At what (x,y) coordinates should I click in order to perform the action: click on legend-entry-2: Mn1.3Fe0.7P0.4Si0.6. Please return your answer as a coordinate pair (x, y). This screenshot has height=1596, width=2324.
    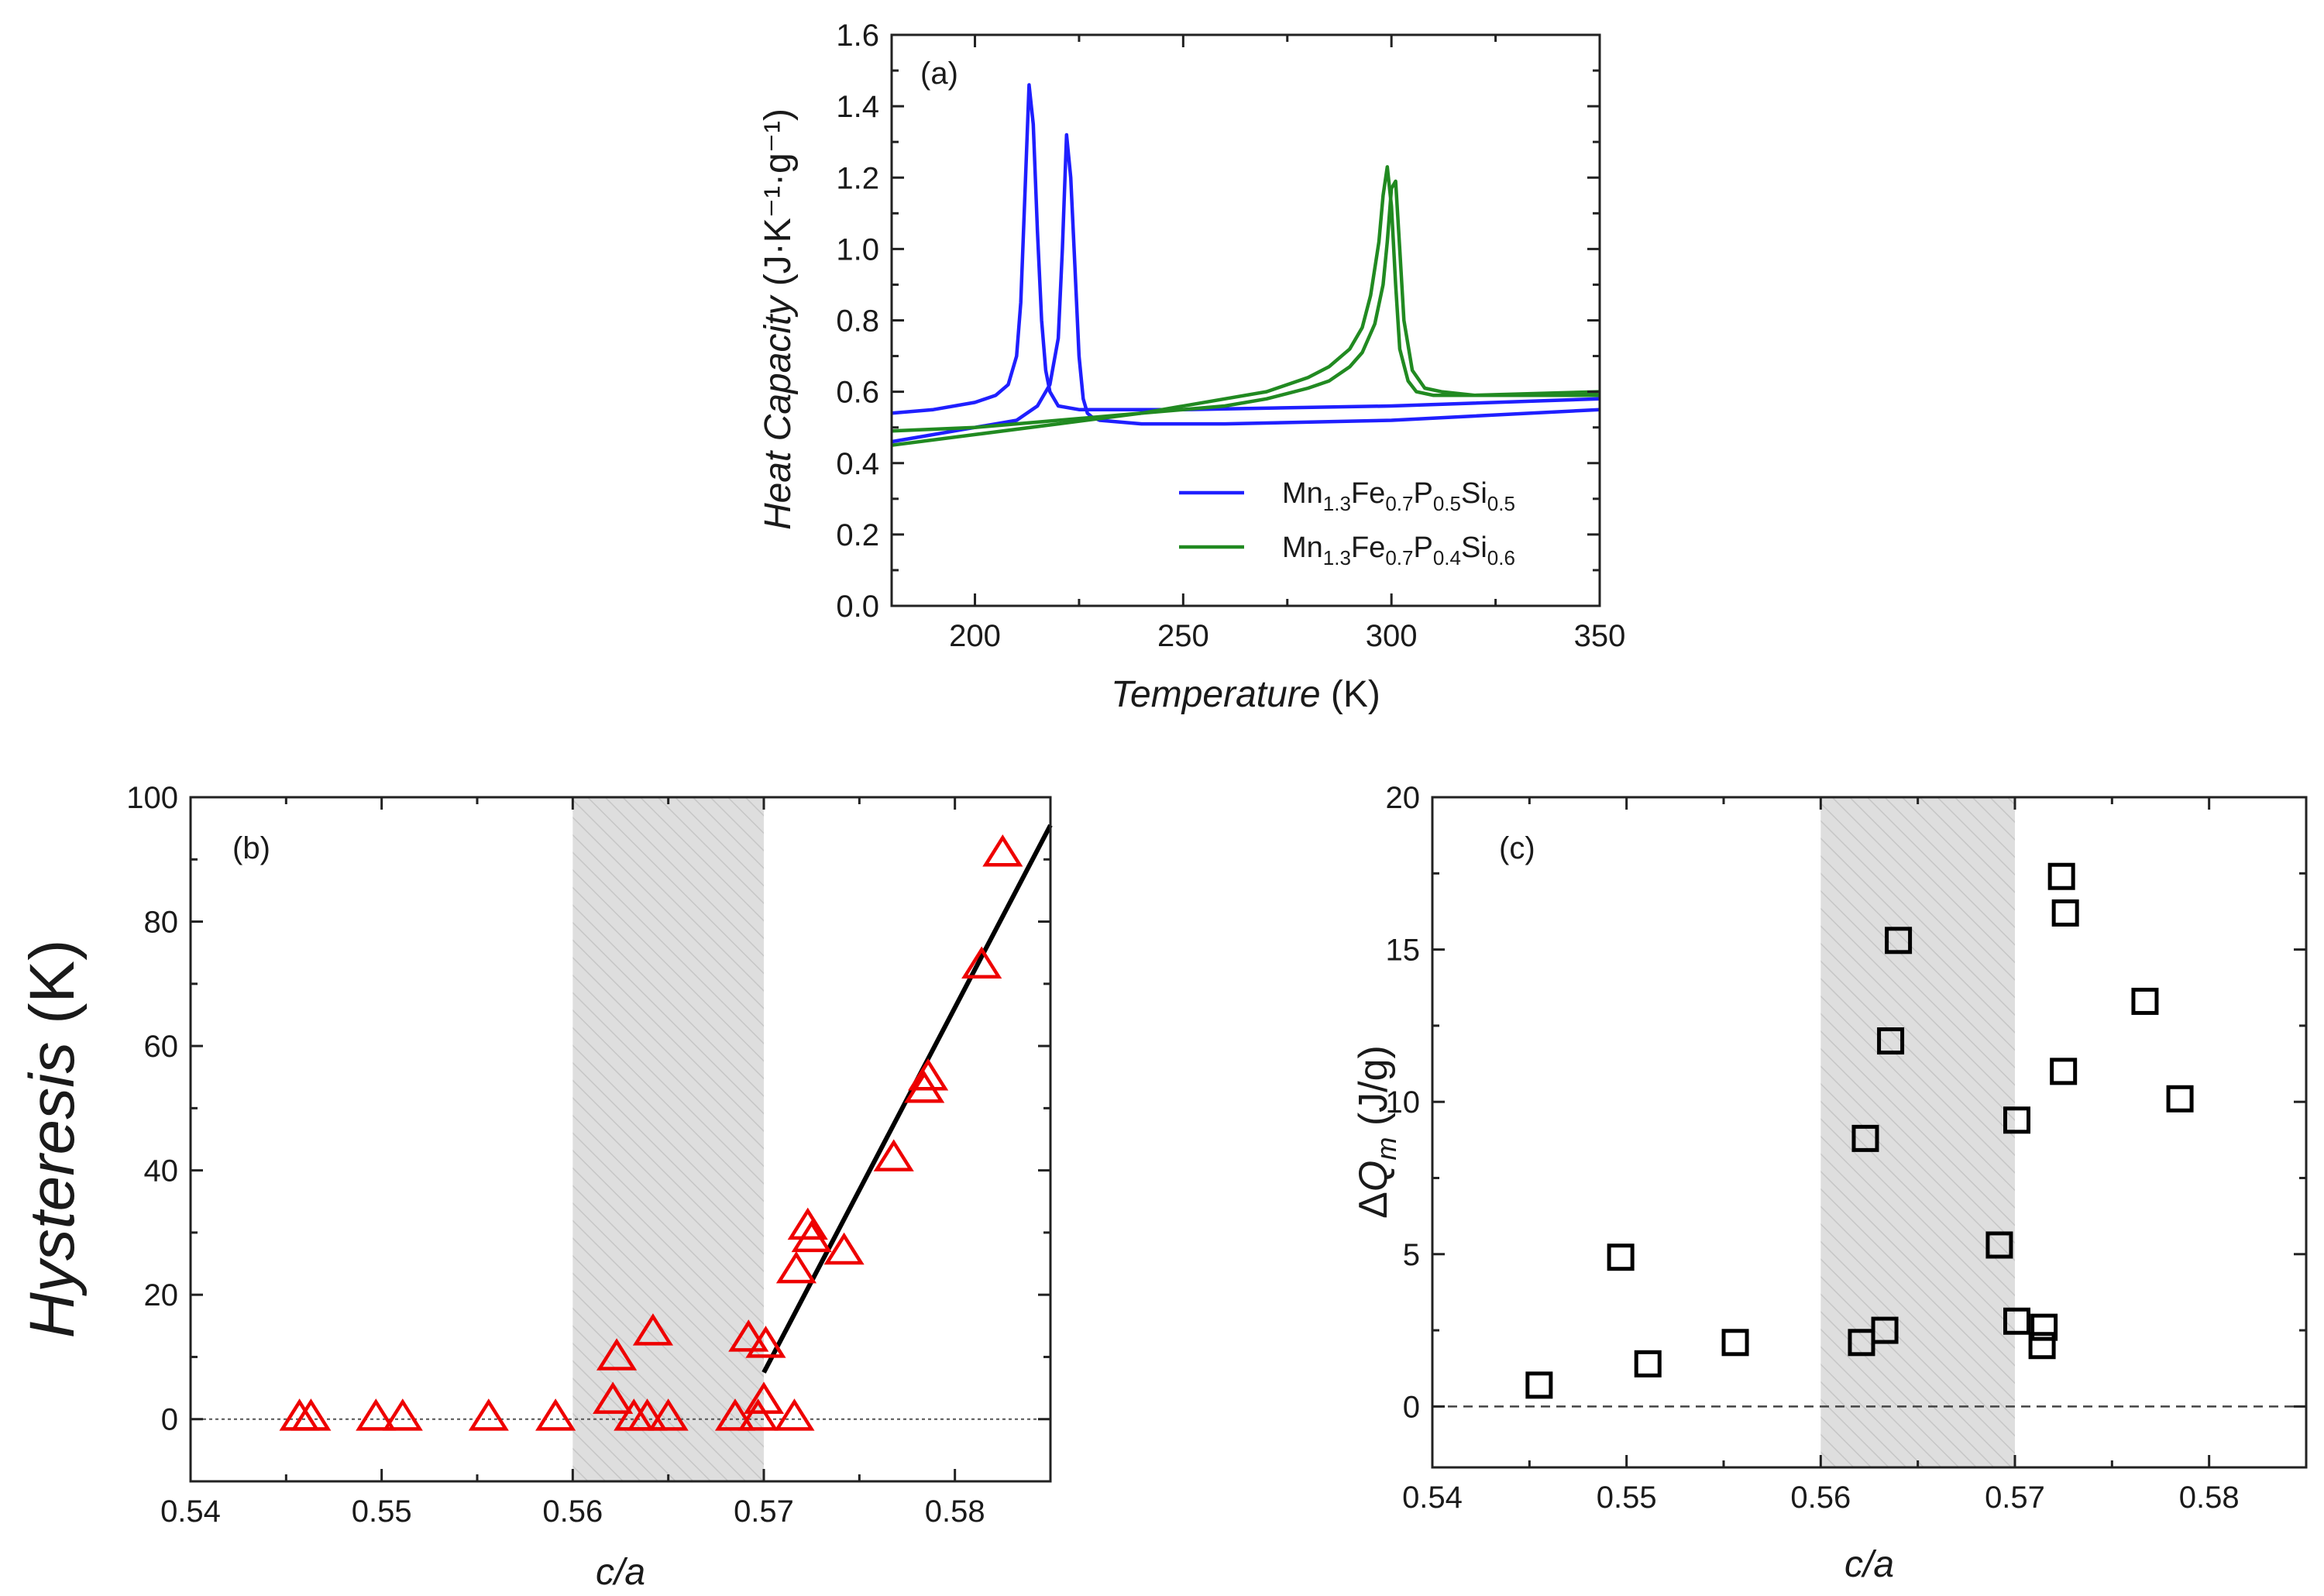
    Looking at the image, I should click on (1398, 550).